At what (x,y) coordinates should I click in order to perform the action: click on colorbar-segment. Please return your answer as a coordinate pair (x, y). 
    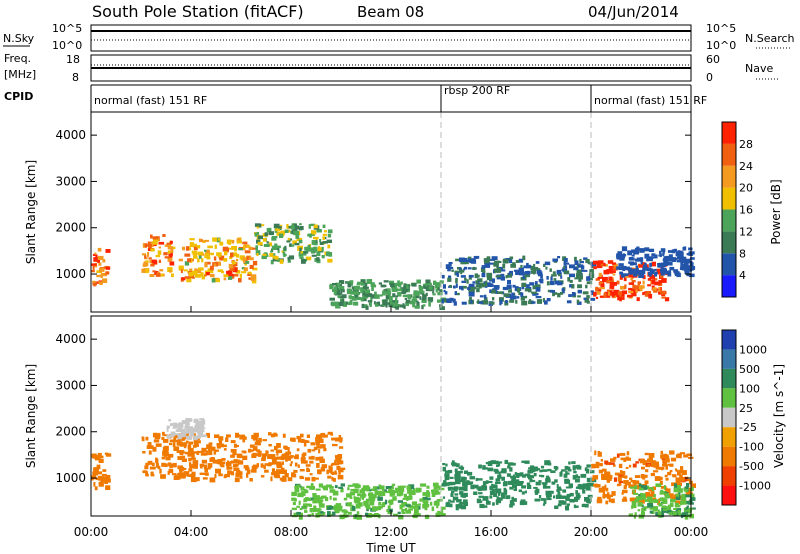
    Looking at the image, I should click on (729, 242).